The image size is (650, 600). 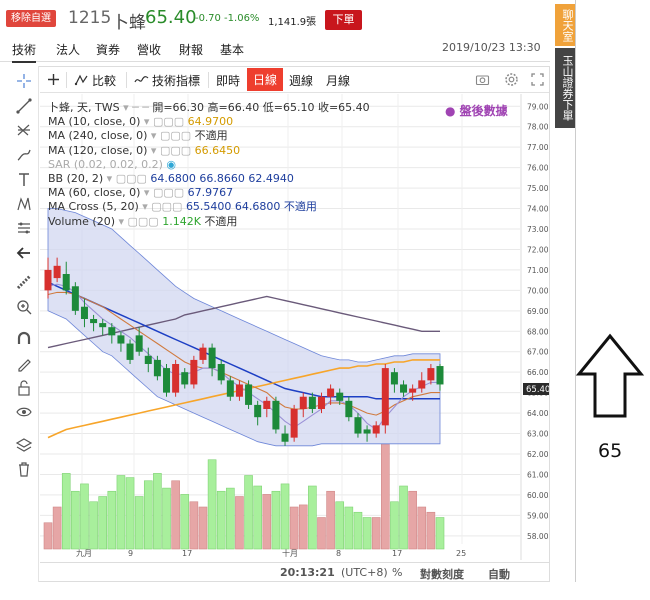 I want to click on compare-icon, so click(x=81, y=79).